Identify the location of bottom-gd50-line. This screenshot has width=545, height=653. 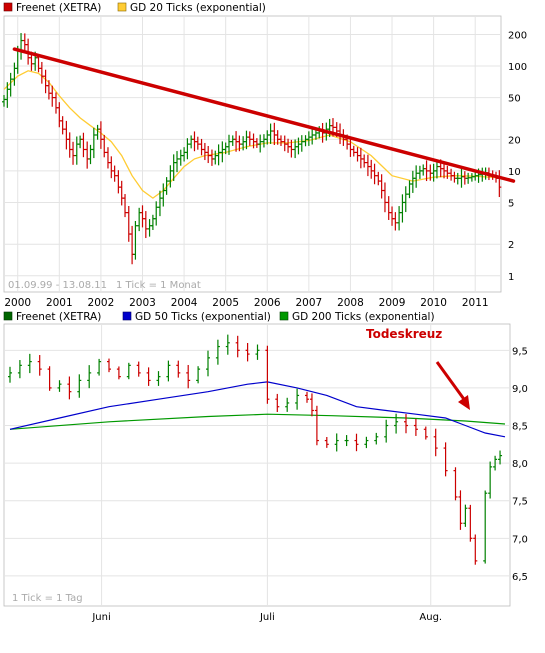
(257, 409).